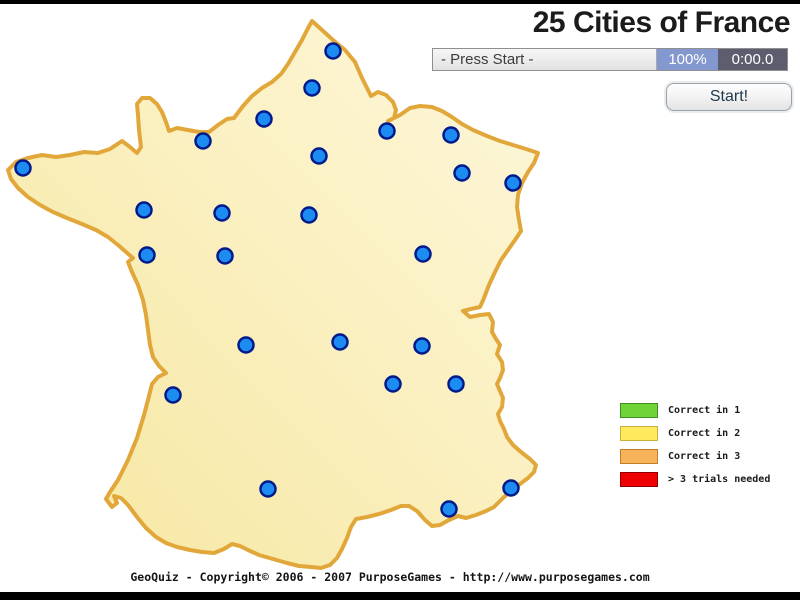 Image resolution: width=800 pixels, height=600 pixels. What do you see at coordinates (729, 97) in the screenshot?
I see `start-button: Start!` at bounding box center [729, 97].